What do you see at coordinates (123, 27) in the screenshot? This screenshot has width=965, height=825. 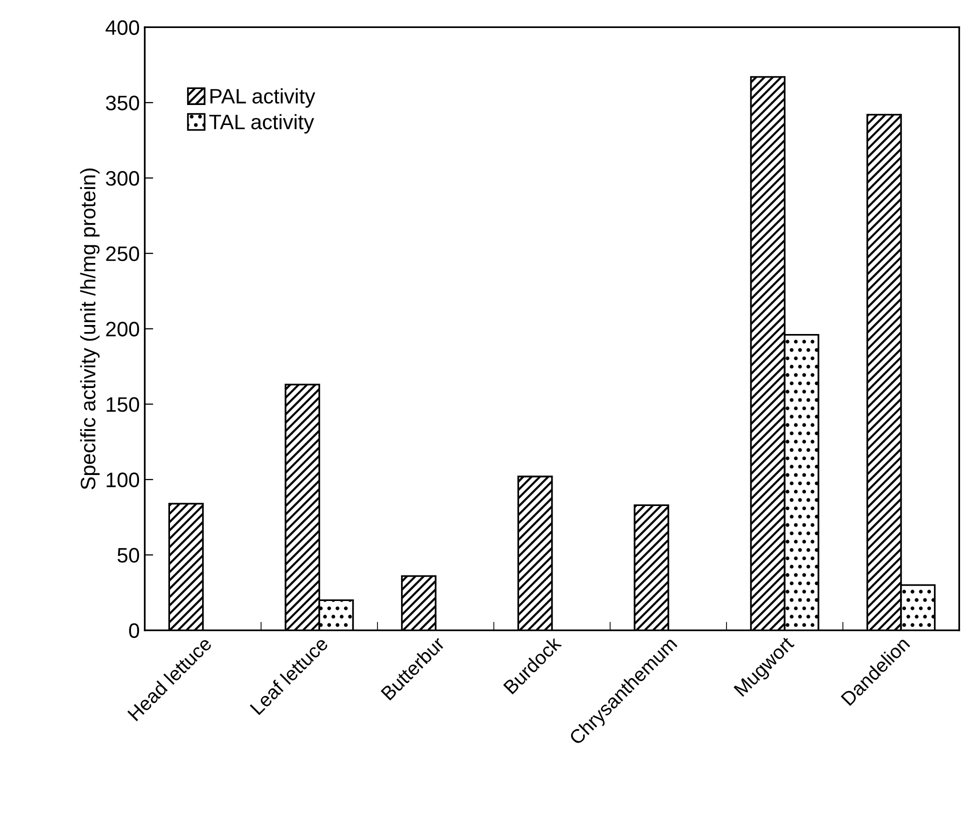 I see `y-tick-label: 400` at bounding box center [123, 27].